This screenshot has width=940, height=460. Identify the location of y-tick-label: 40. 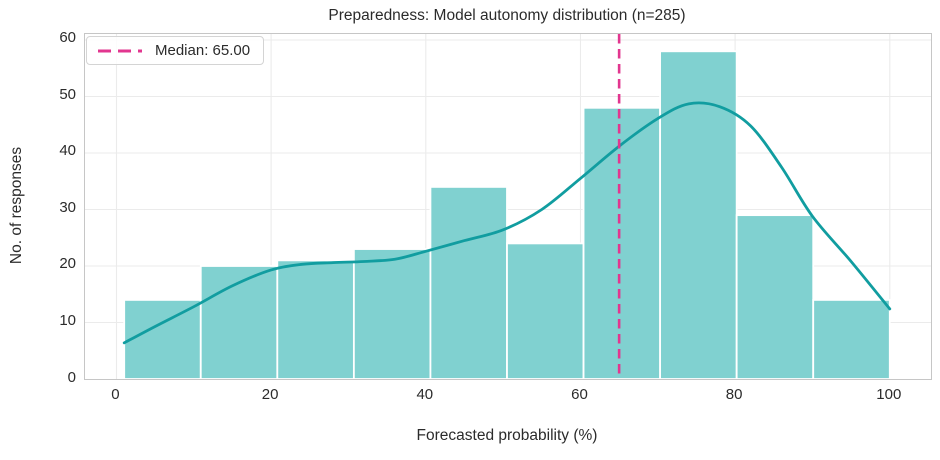
(67, 151).